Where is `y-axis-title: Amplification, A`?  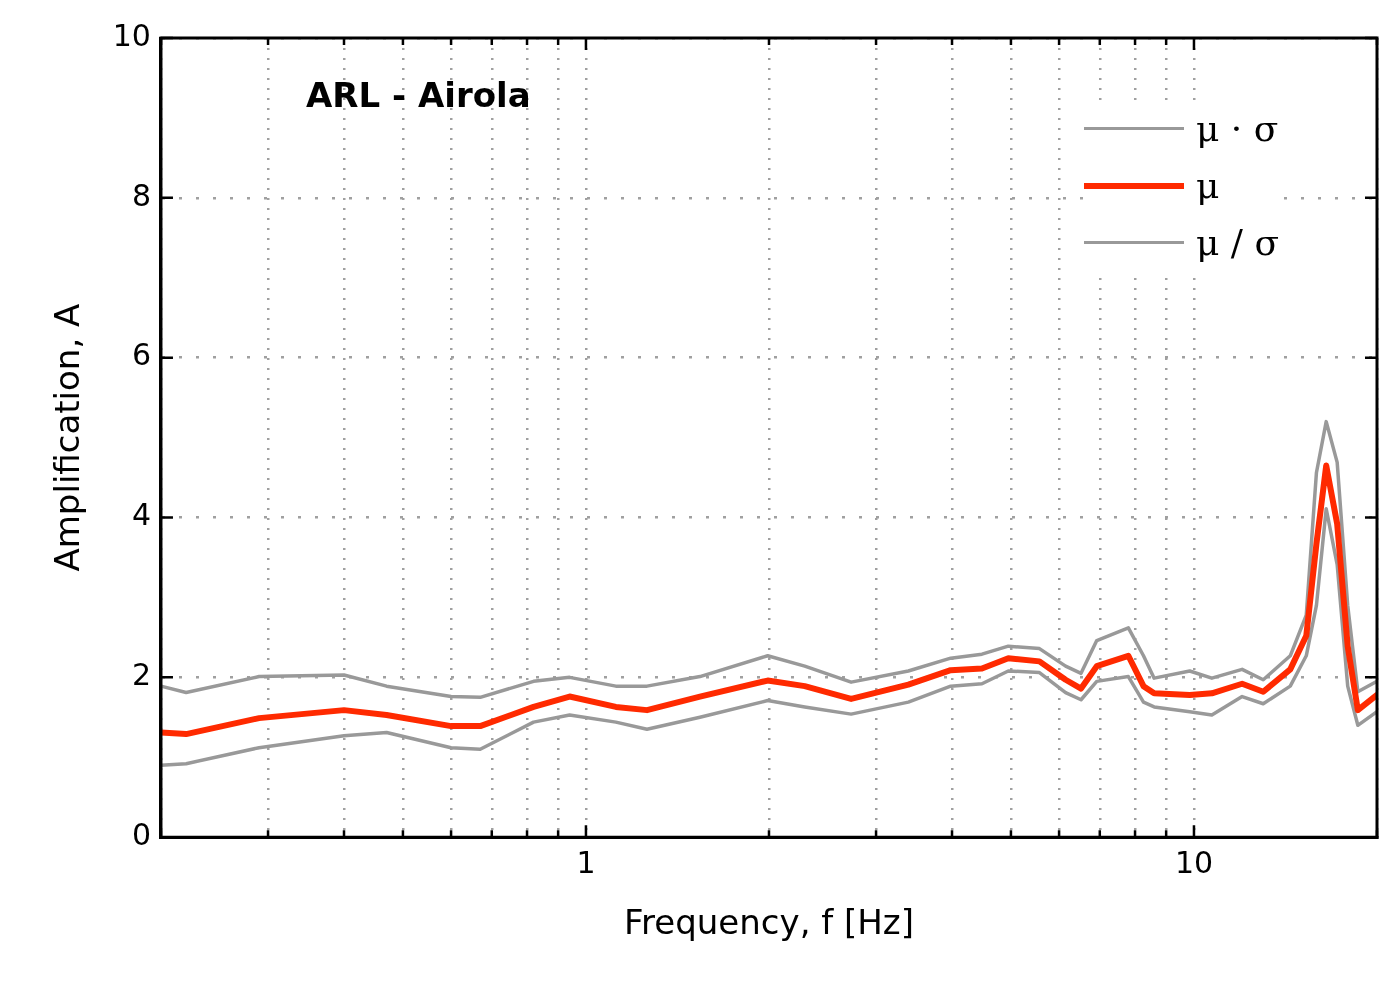 y-axis-title: Amplification, A is located at coordinates (67, 437).